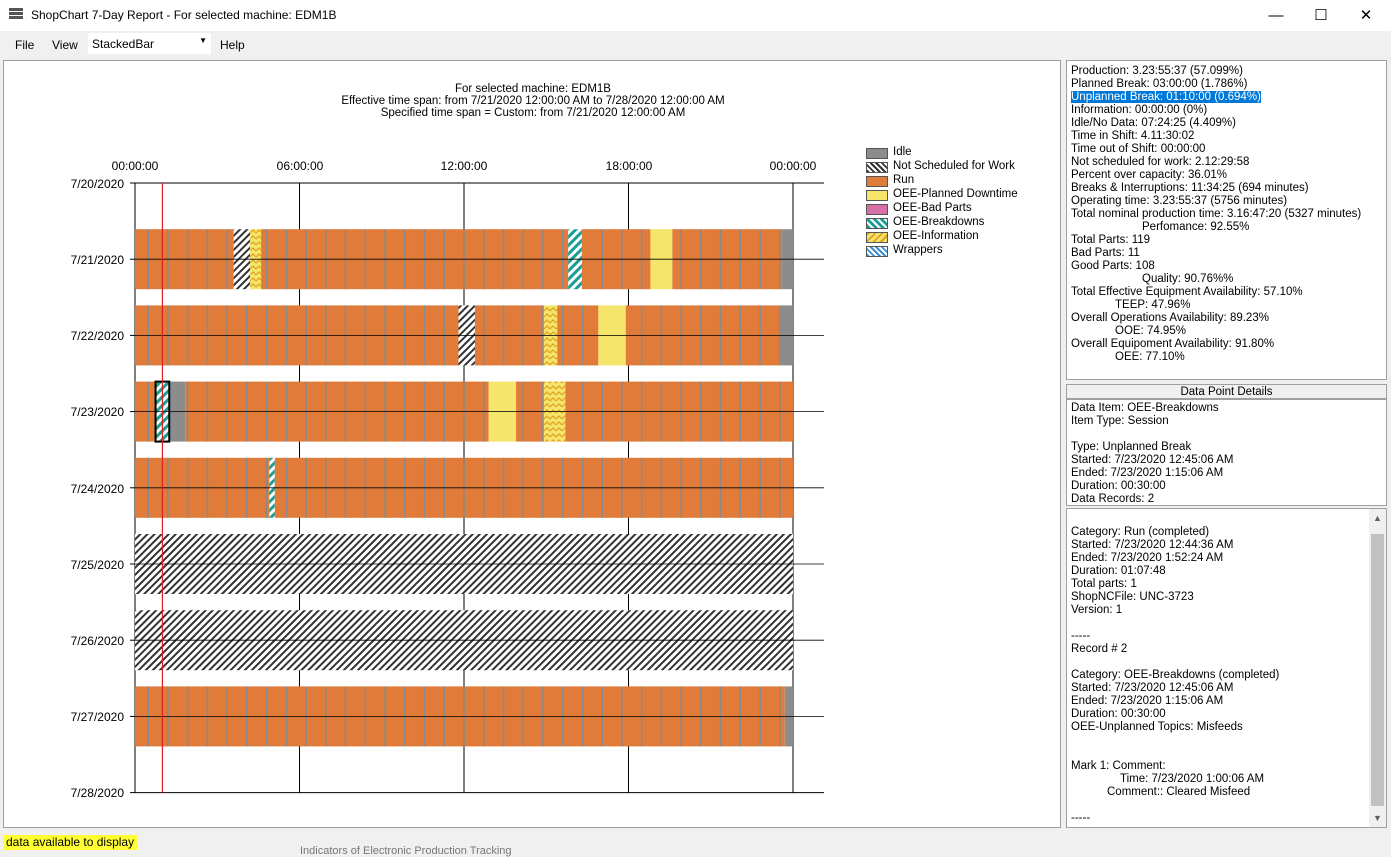 Image resolution: width=1391 pixels, height=857 pixels. What do you see at coordinates (1118, 714) in the screenshot?
I see `record-line: Duration: 00:30:00` at bounding box center [1118, 714].